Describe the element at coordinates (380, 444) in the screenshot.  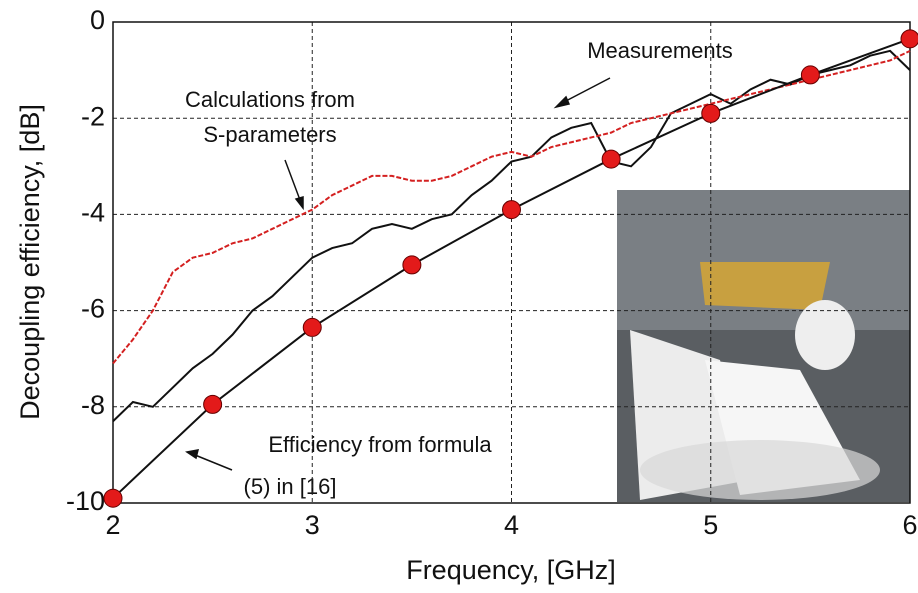
I see `annotation: Efficiency from formula` at that location.